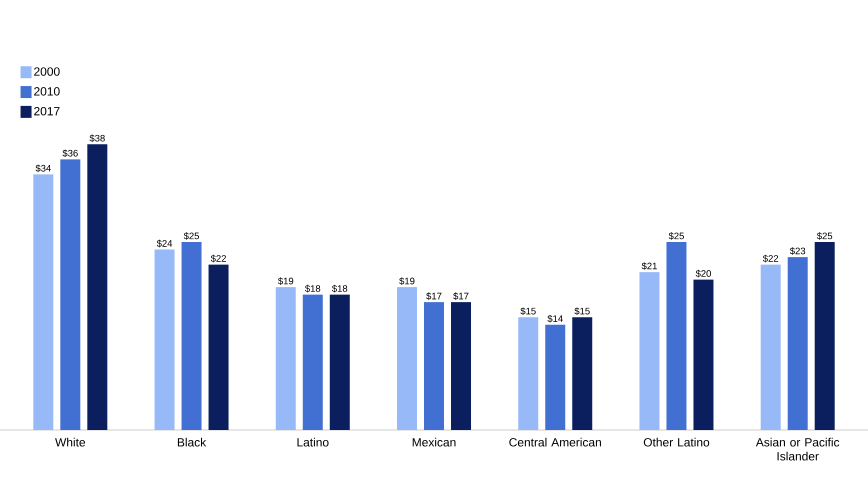  Describe the element at coordinates (164, 244) in the screenshot. I see `data-label: $24` at that location.